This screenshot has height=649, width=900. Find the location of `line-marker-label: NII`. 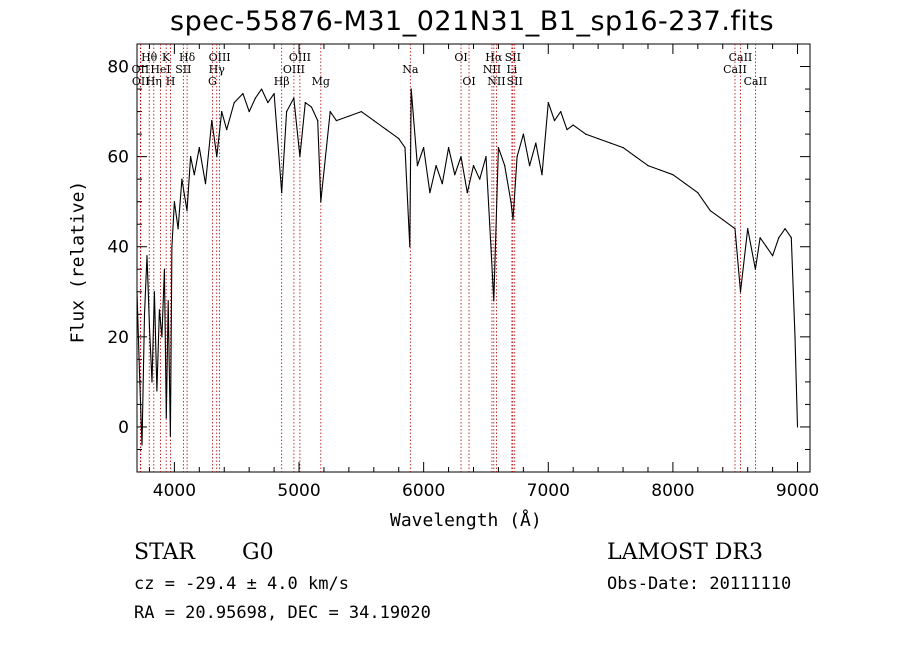

line-marker-label: NII is located at coordinates (496, 81).